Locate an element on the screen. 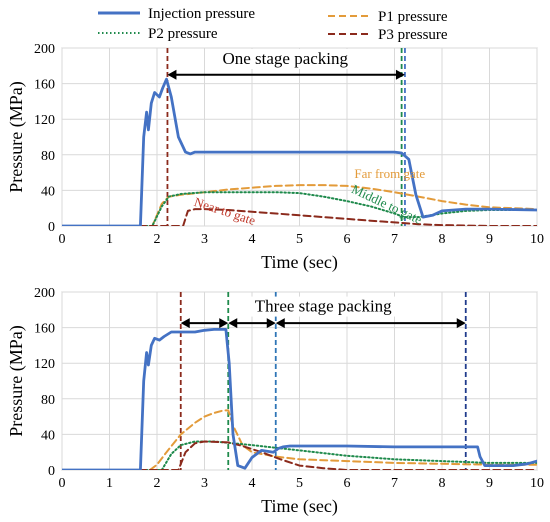  legend-label-p2-pressure: P2 pressure is located at coordinates (183, 34).